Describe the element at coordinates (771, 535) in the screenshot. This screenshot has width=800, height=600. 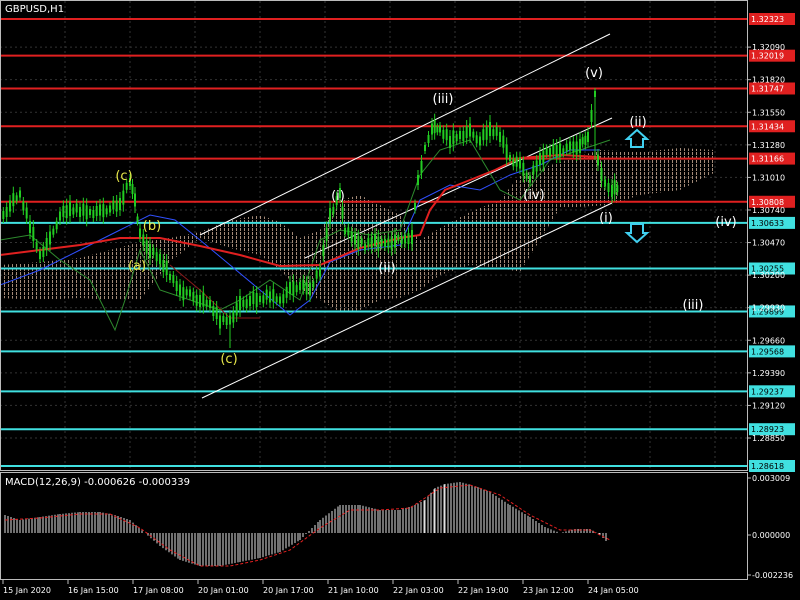
I see `macd-tick-label: 0.000000` at that location.